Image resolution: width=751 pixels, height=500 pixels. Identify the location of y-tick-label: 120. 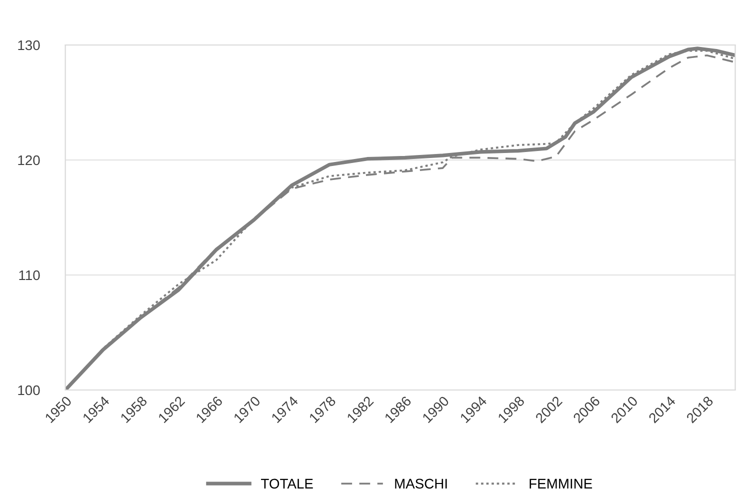
(29, 160).